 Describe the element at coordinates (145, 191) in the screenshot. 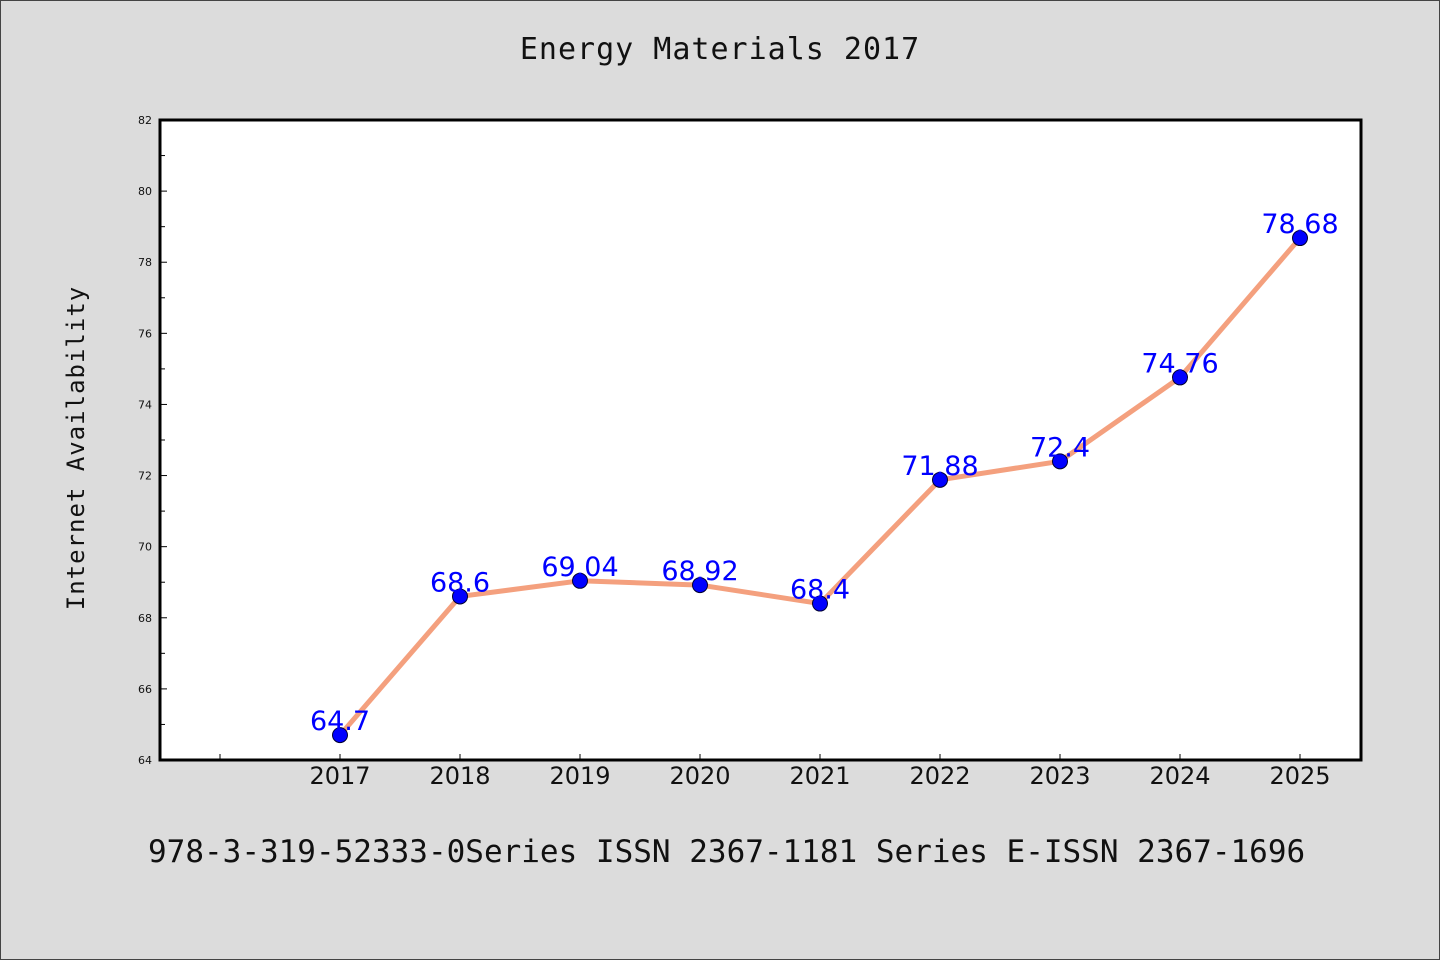

I see `y-tick-label: 80` at that location.